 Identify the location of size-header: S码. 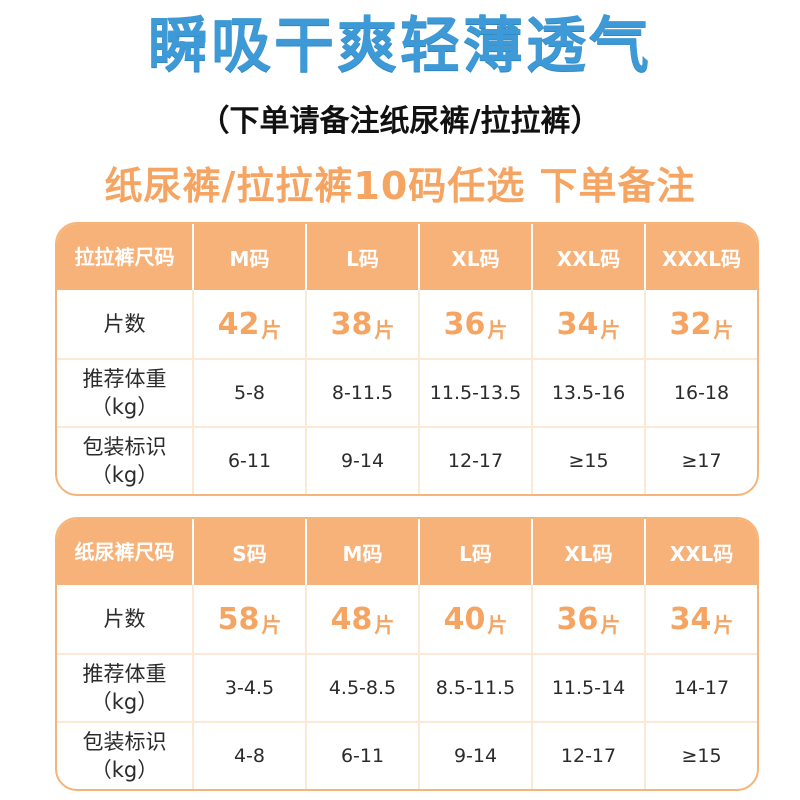
(250, 552).